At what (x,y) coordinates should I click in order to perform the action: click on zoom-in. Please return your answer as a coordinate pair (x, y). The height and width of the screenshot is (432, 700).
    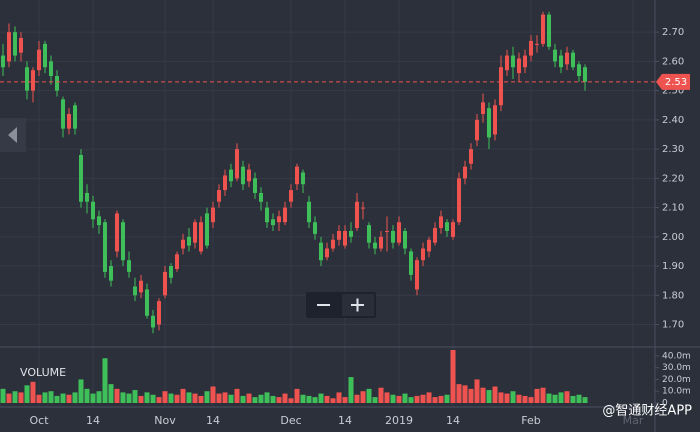
    Looking at the image, I should click on (358, 305).